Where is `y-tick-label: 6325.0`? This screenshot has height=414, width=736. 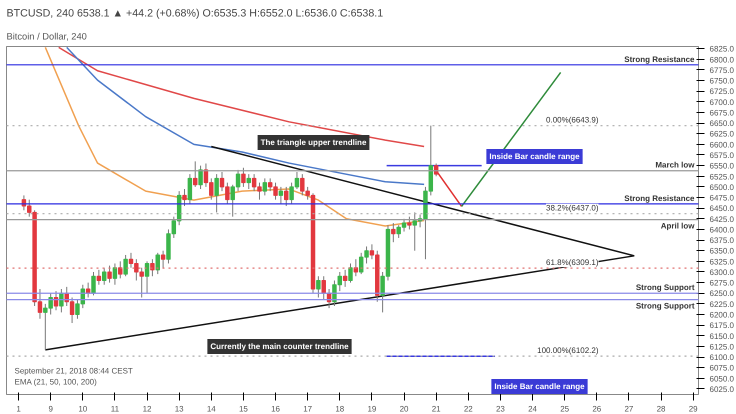
y-tick-label: 6325.0 is located at coordinates (722, 261).